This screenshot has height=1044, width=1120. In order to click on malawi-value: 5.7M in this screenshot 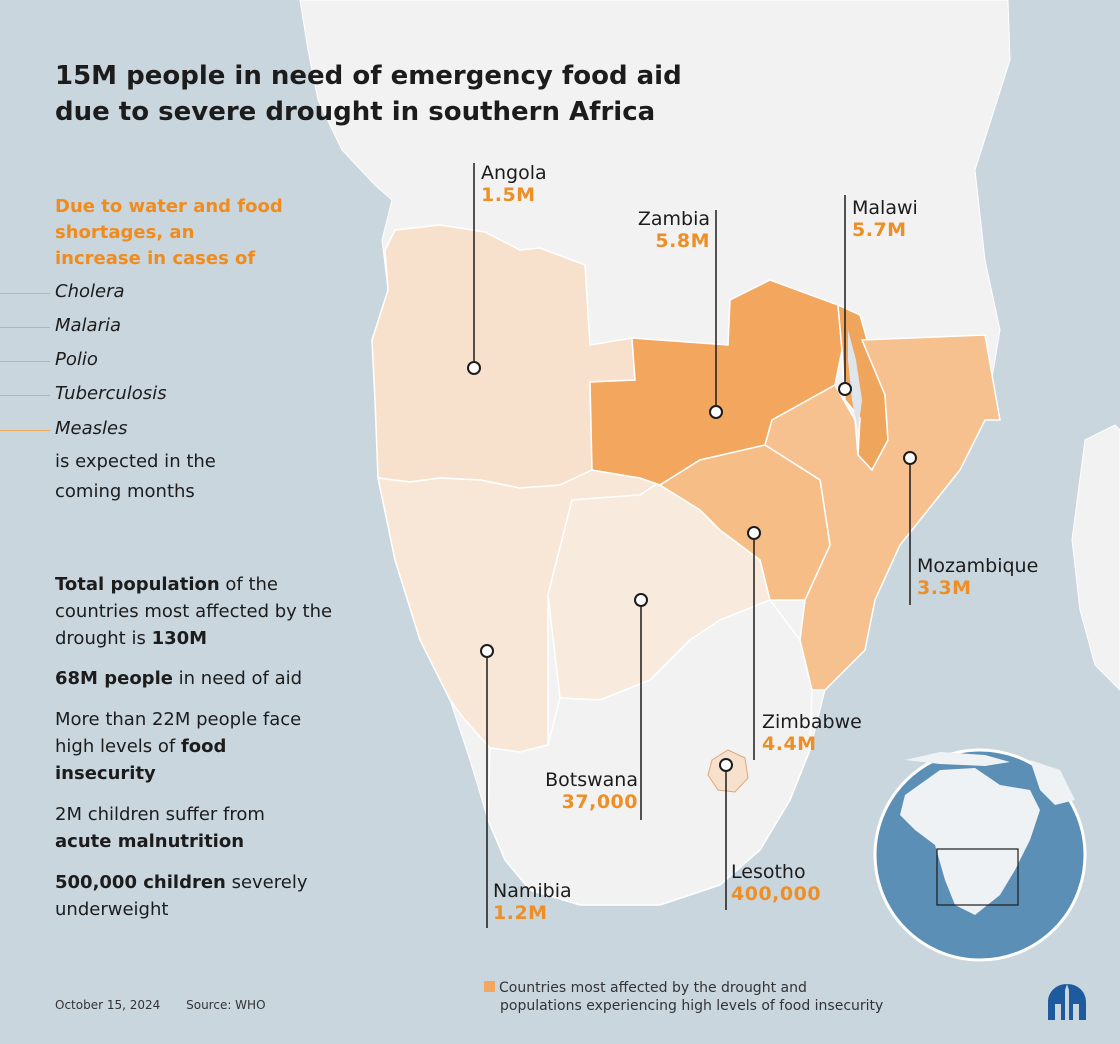, I will do `click(879, 230)`.